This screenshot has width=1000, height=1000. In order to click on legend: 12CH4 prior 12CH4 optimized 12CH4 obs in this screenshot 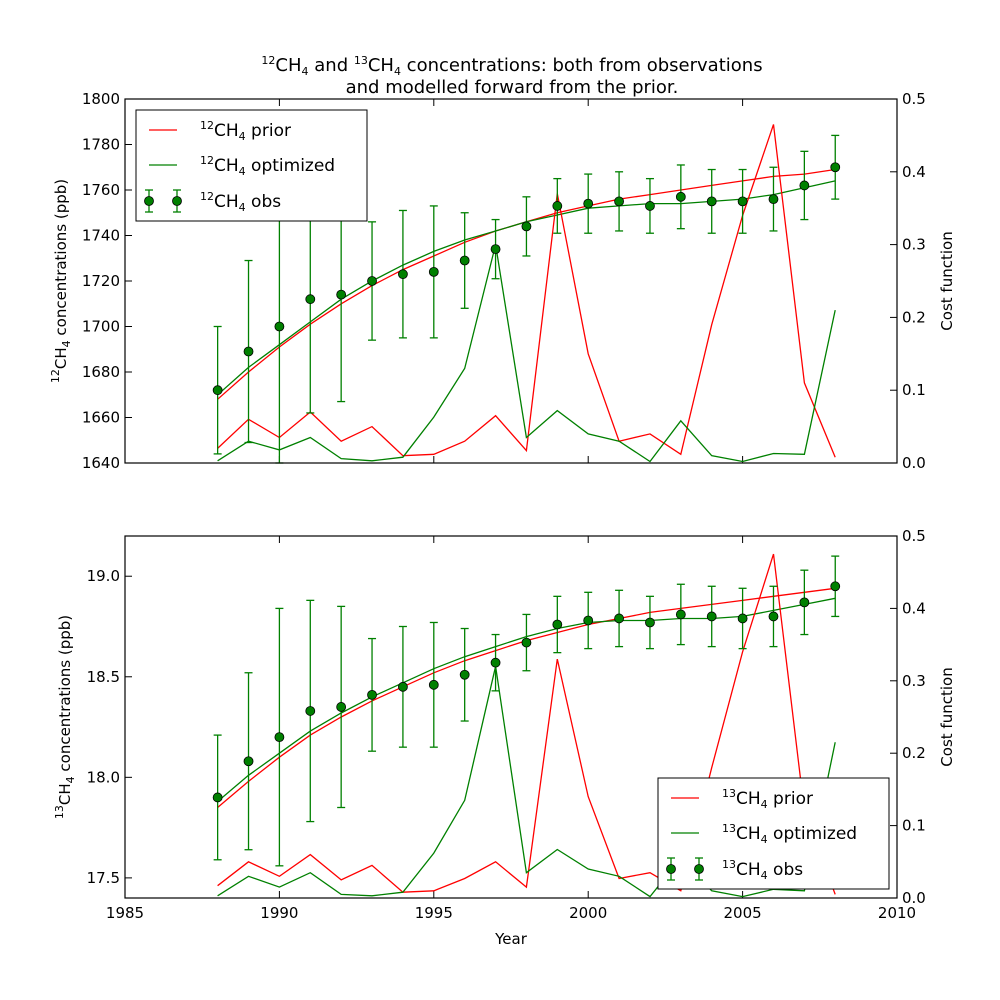, I will do `click(251, 165)`.